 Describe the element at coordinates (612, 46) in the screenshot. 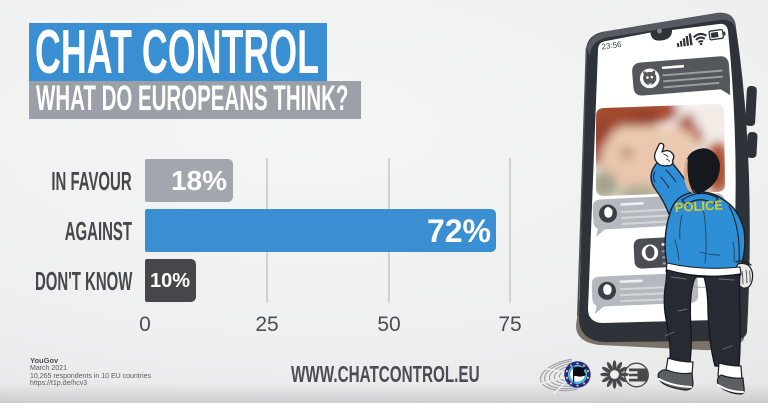

I see `svg-text: 23:56` at that location.